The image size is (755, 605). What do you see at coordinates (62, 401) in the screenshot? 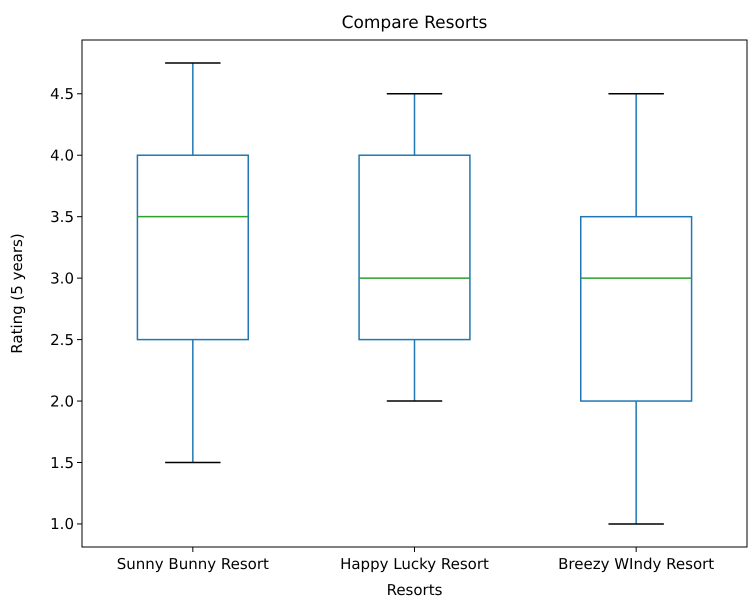
I see `y-tick-label: 2.0` at bounding box center [62, 401].